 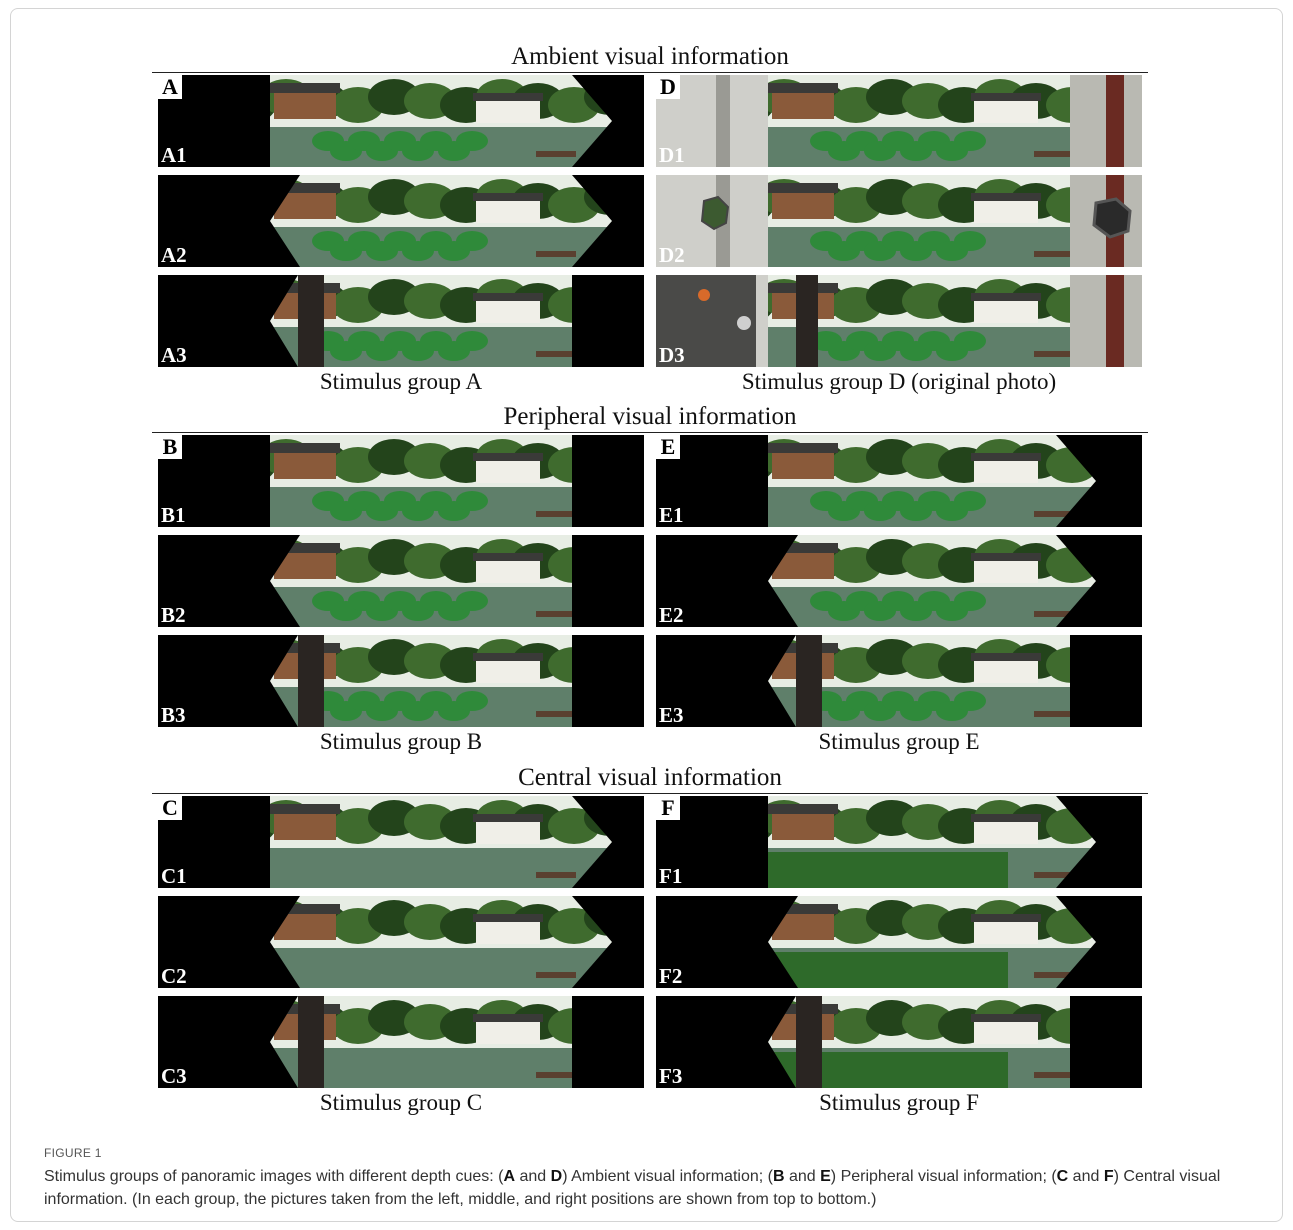 What do you see at coordinates (704, 295) in the screenshot?
I see `lantern` at bounding box center [704, 295].